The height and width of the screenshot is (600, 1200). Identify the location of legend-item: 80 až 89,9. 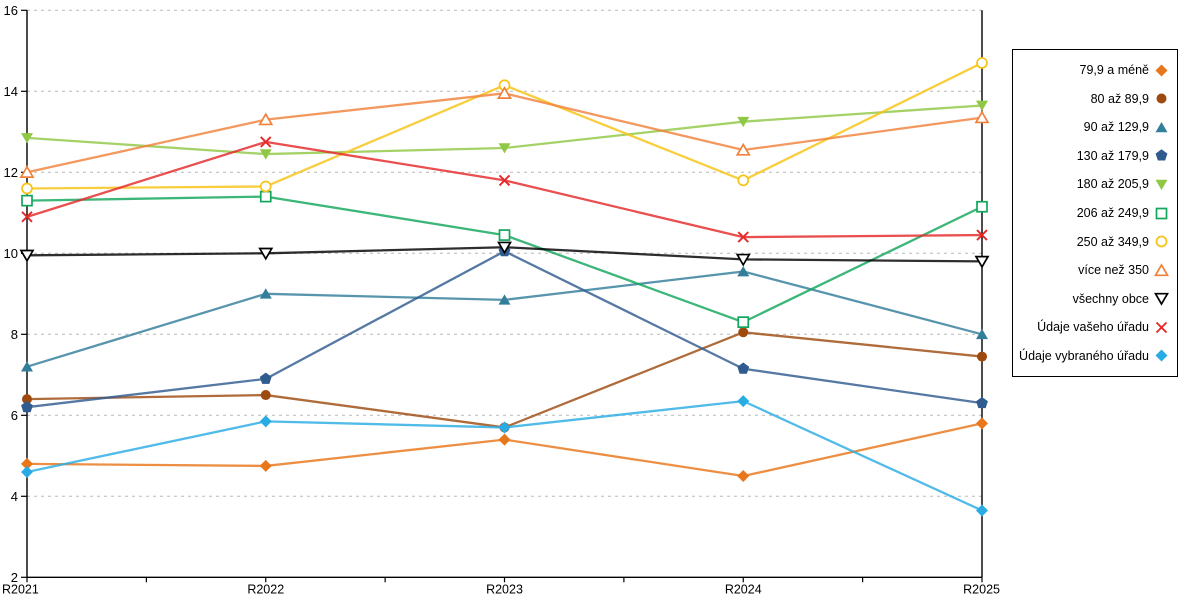
(1093, 99).